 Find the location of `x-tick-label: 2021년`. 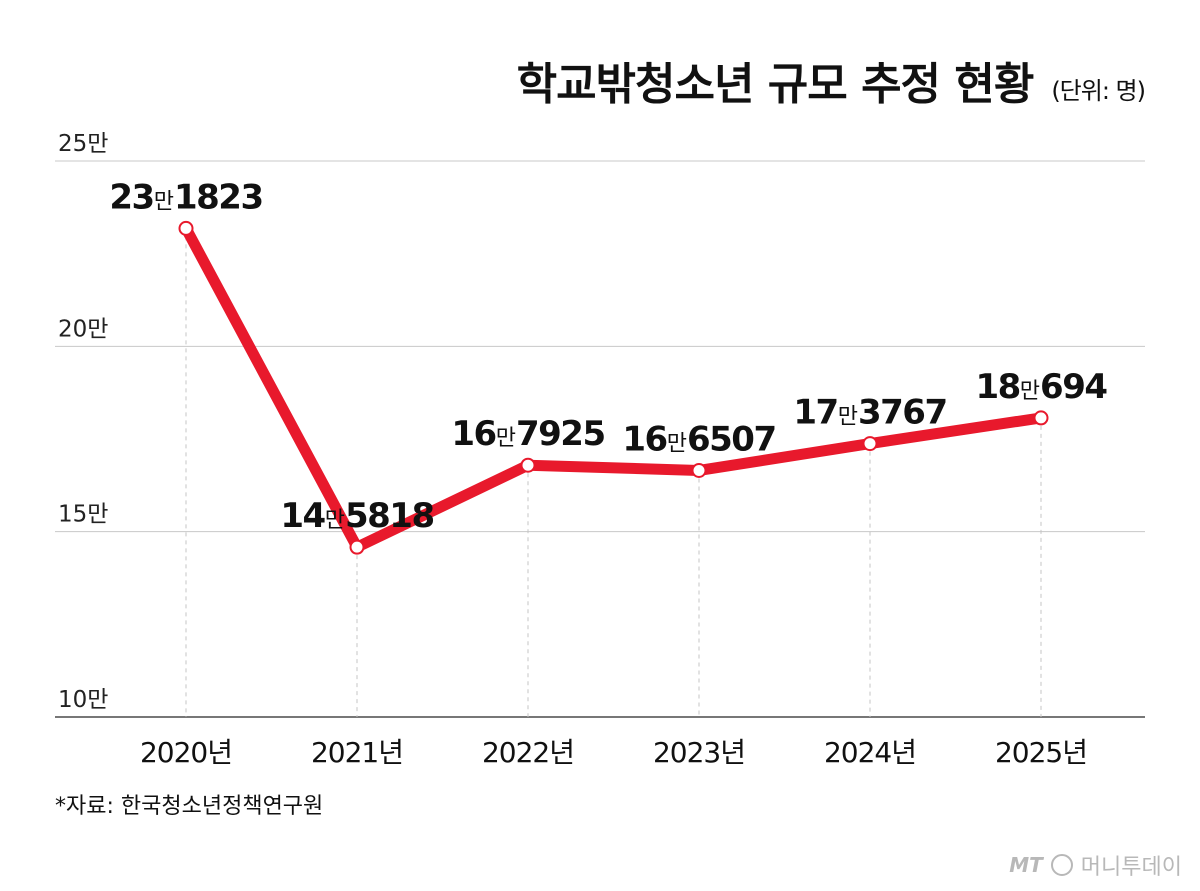

x-tick-label: 2021년 is located at coordinates (357, 752).